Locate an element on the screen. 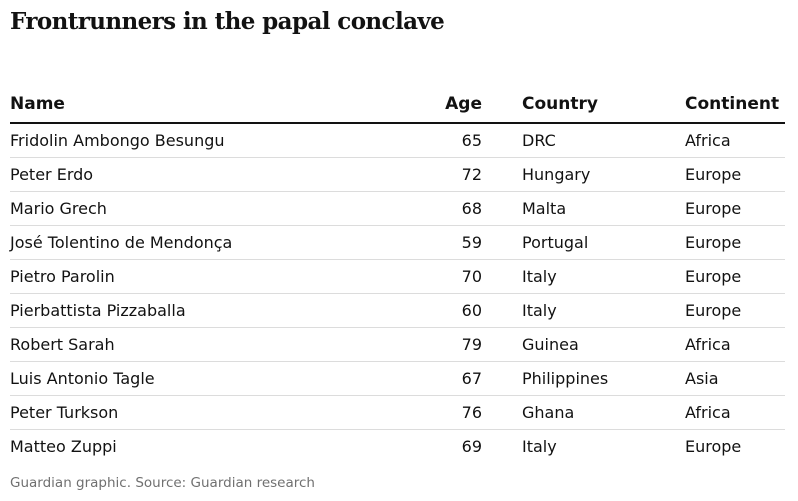 This screenshot has height=501, width=798. cell-age: 72 is located at coordinates (452, 174).